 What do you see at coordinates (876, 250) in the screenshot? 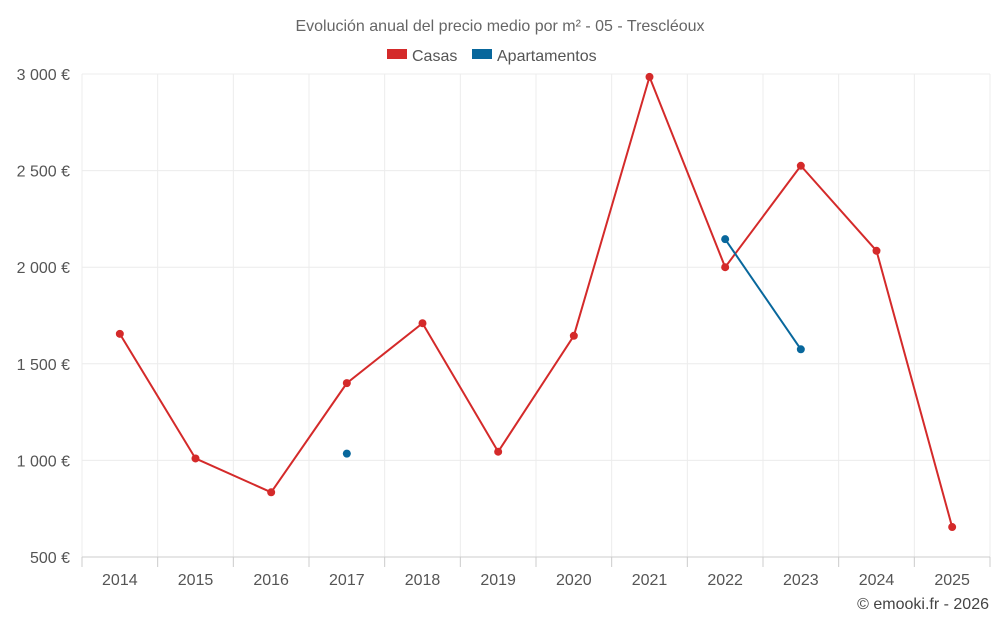
I see `point-casas-2024` at bounding box center [876, 250].